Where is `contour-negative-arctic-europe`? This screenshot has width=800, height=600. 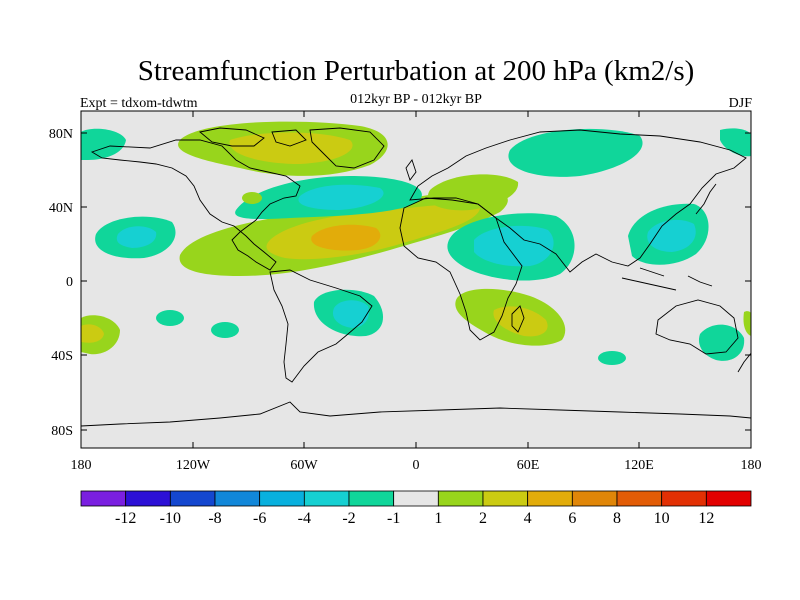 contour-negative-arctic-europe is located at coordinates (575, 152).